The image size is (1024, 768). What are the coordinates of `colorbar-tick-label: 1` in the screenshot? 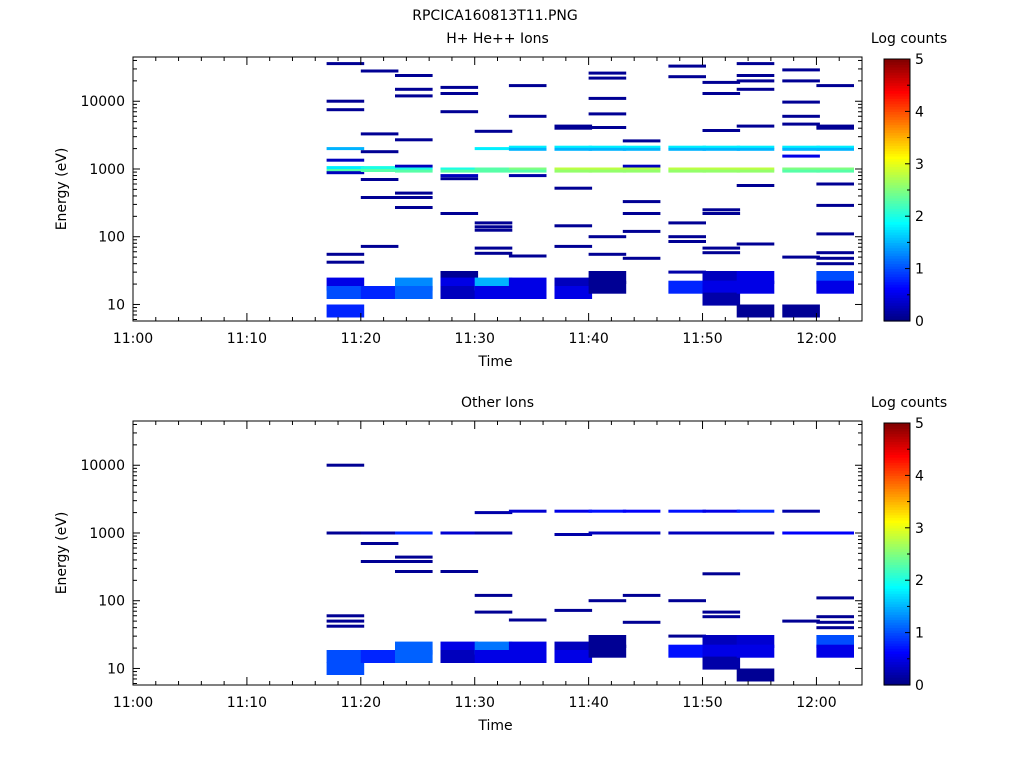 It's located at (919, 634).